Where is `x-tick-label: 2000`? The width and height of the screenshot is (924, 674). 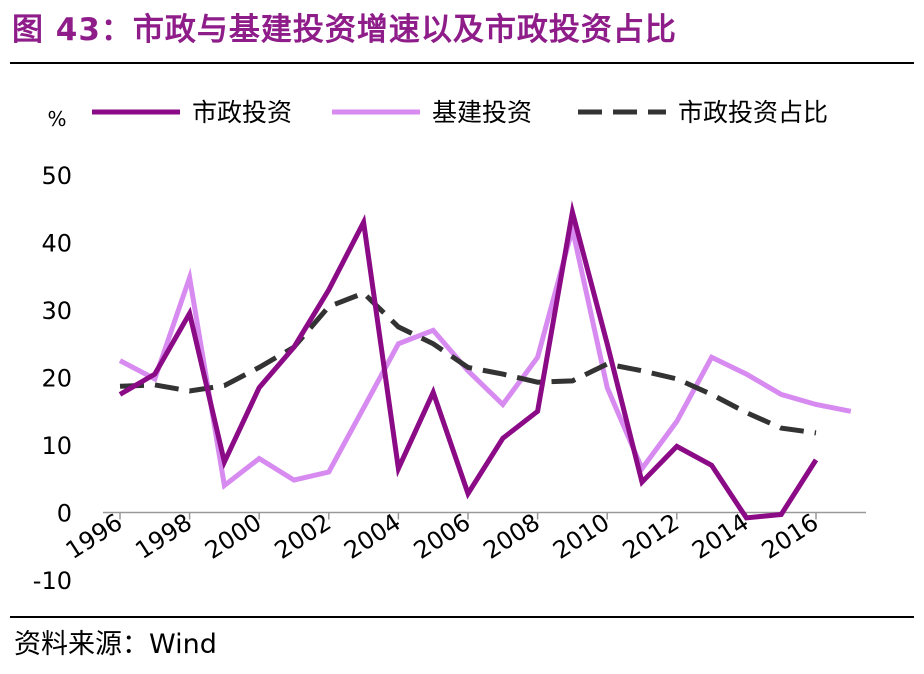
x-tick-label: 2000 is located at coordinates (233, 536).